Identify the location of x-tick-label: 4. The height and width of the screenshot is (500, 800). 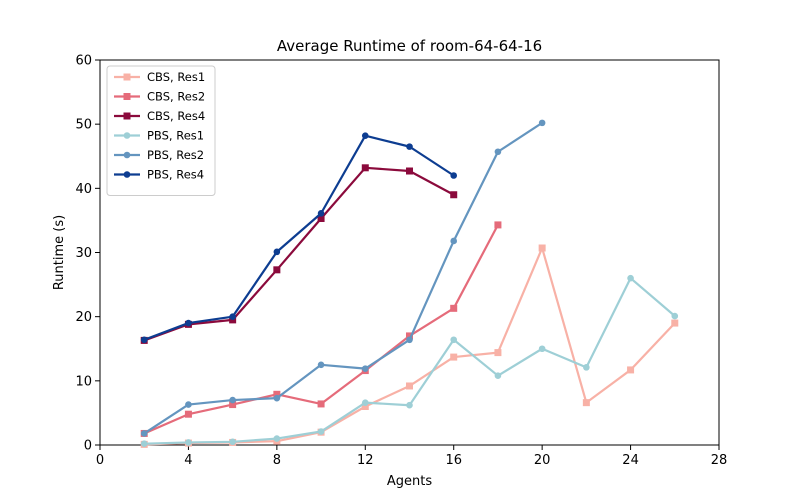
(188, 460).